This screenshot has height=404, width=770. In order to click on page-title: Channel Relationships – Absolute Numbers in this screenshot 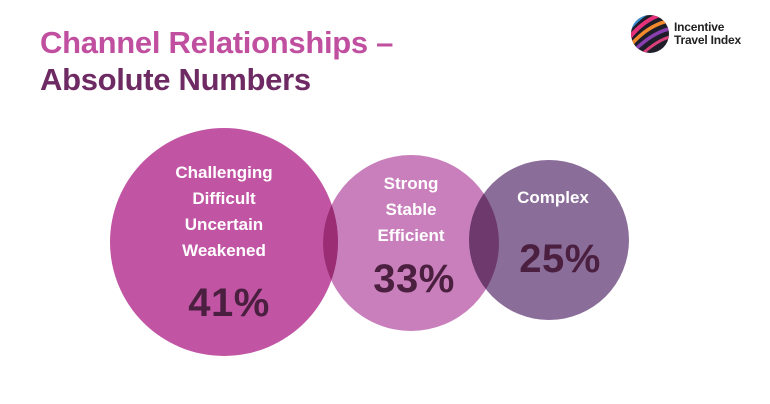, I will do `click(216, 61)`.